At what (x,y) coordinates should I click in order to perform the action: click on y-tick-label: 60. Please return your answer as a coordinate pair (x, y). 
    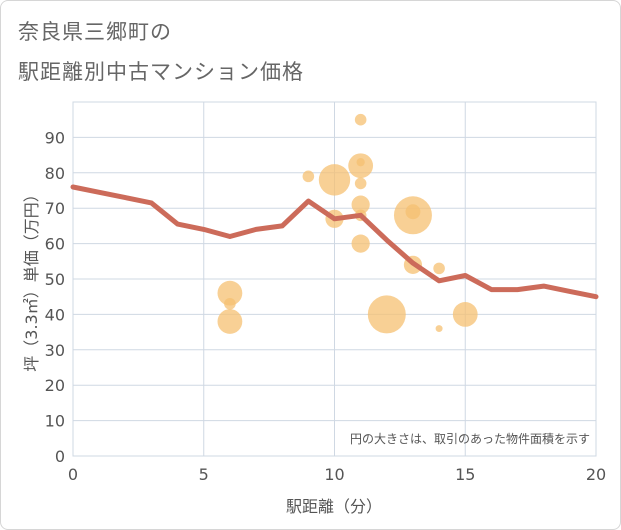
    Looking at the image, I should click on (55, 244).